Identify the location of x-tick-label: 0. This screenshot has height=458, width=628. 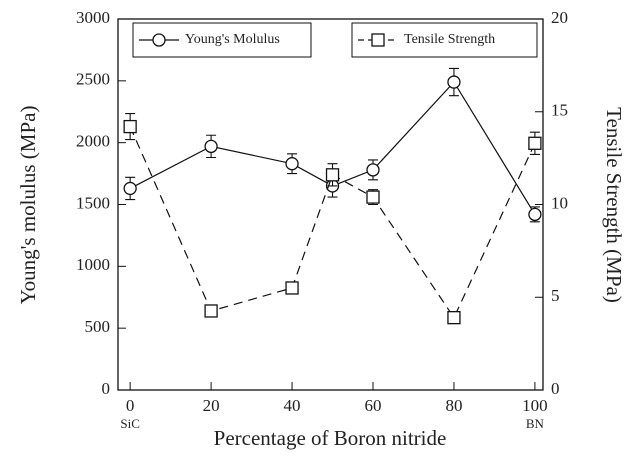
(130, 405).